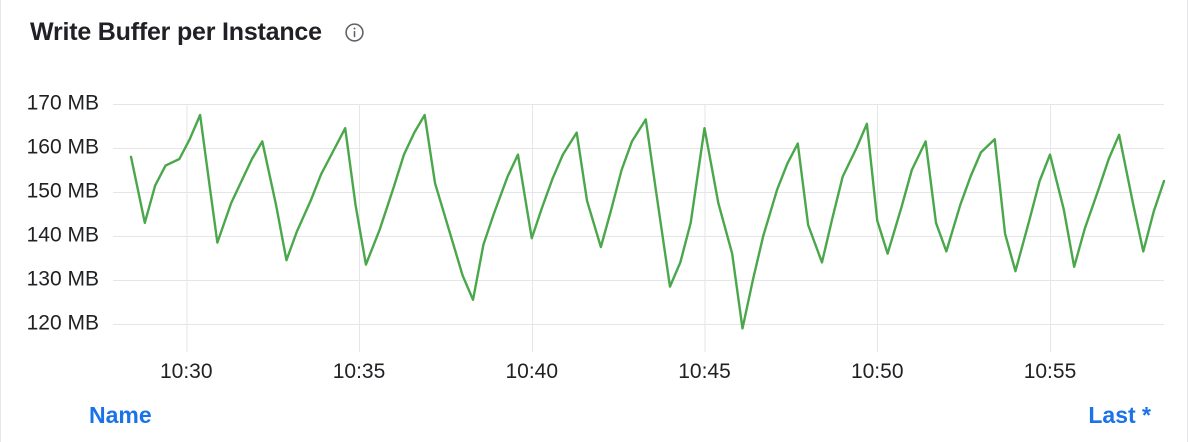  What do you see at coordinates (594, 32) in the screenshot?
I see `card-header: Write Buffer per Instance` at bounding box center [594, 32].